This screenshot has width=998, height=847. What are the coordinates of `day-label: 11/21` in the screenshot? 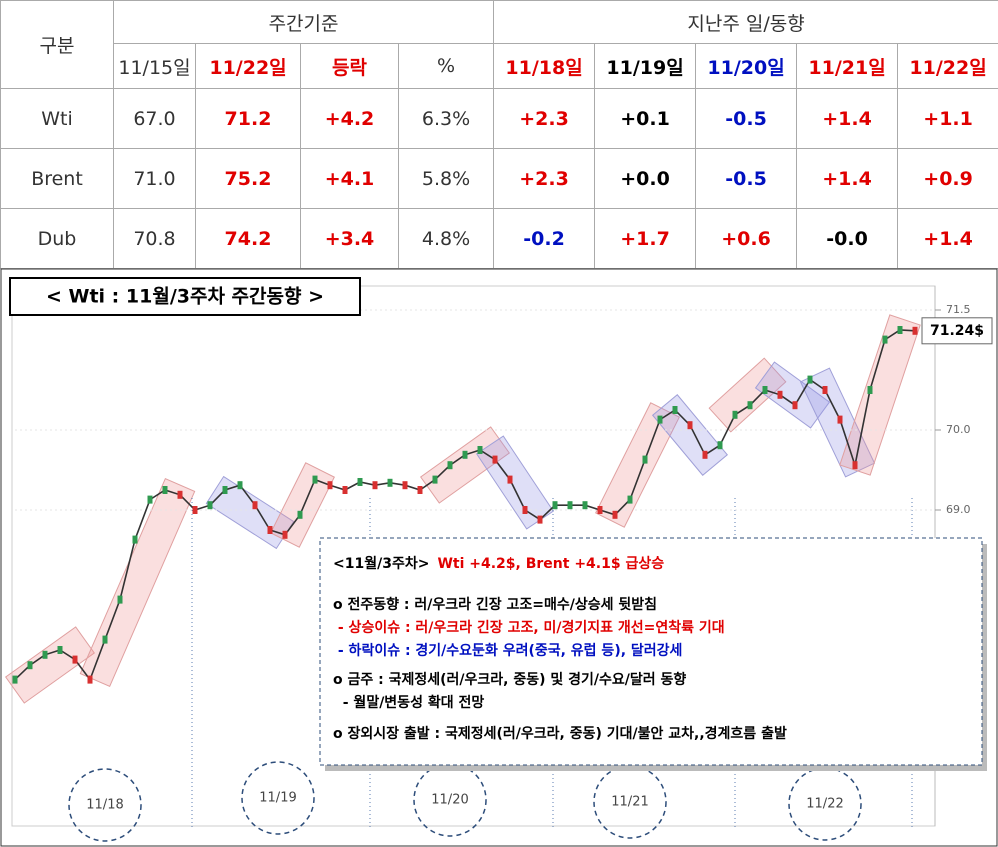 It's located at (629, 802).